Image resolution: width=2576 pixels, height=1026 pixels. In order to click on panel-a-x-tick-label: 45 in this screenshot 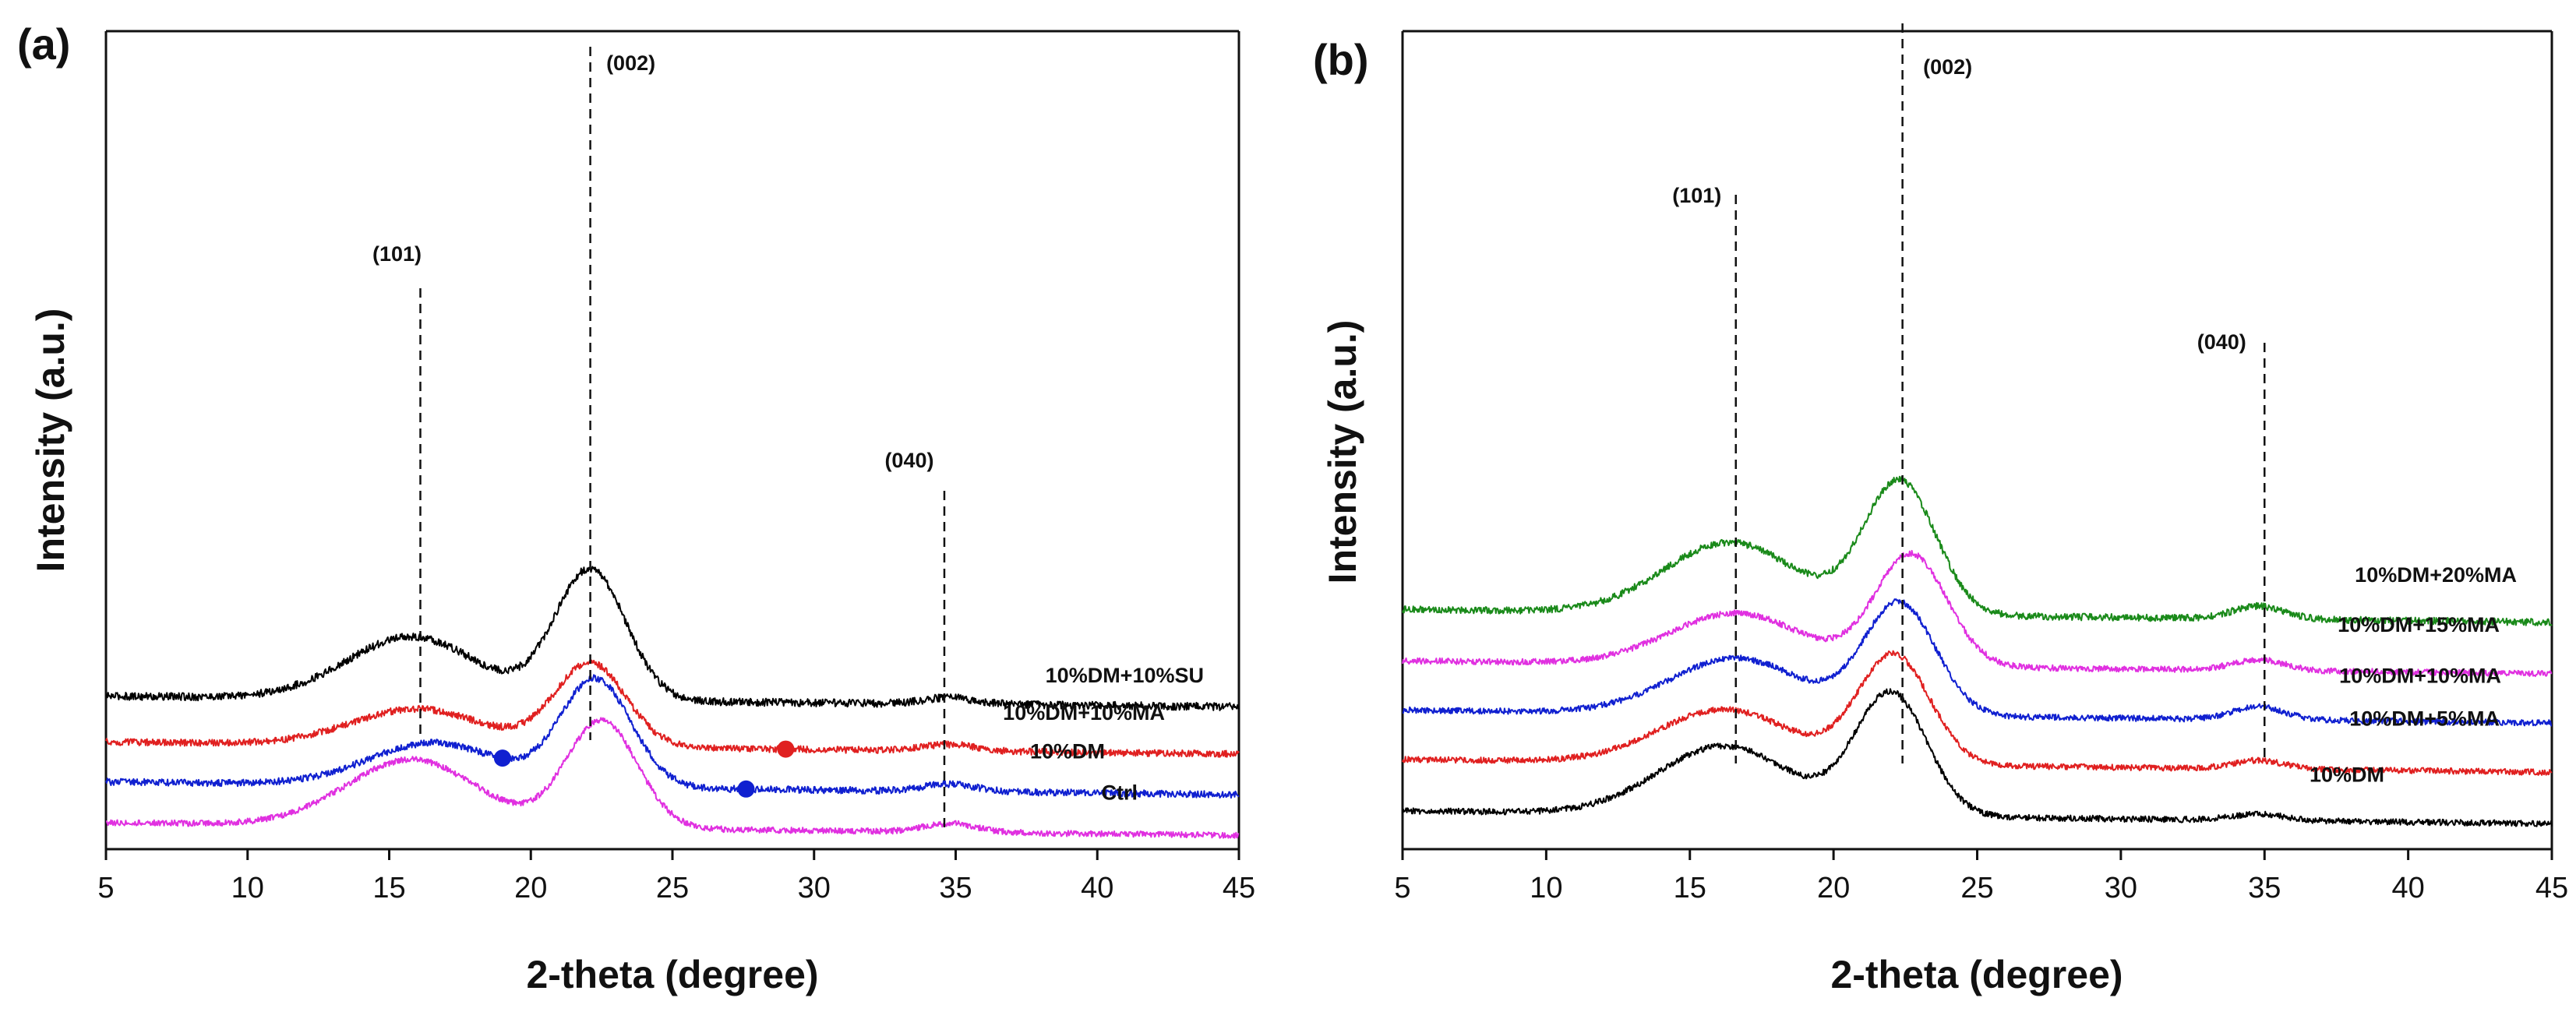, I will do `click(1239, 888)`.